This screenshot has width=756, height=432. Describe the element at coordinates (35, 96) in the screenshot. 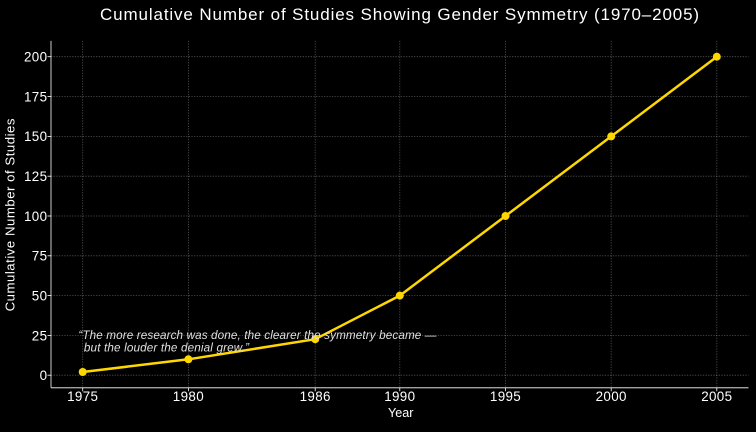

I see `svg-text: 175` at that location.